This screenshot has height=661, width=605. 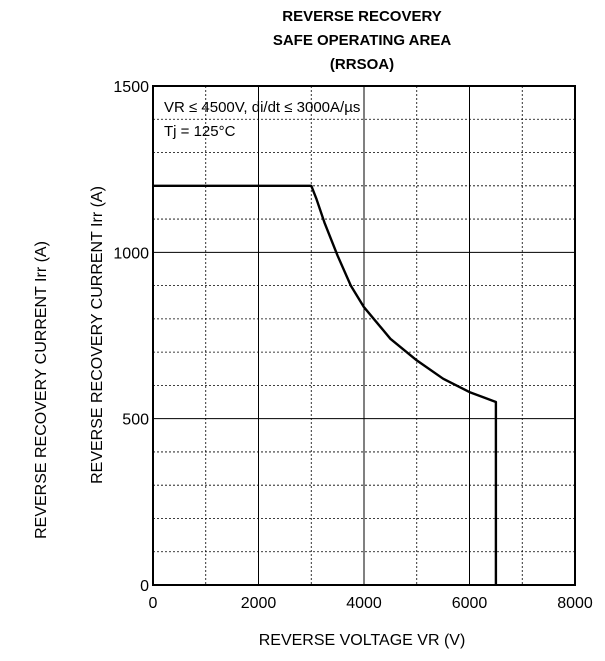 What do you see at coordinates (362, 16) in the screenshot?
I see `chart-title-line-1: REVERSE RECOVERY` at bounding box center [362, 16].